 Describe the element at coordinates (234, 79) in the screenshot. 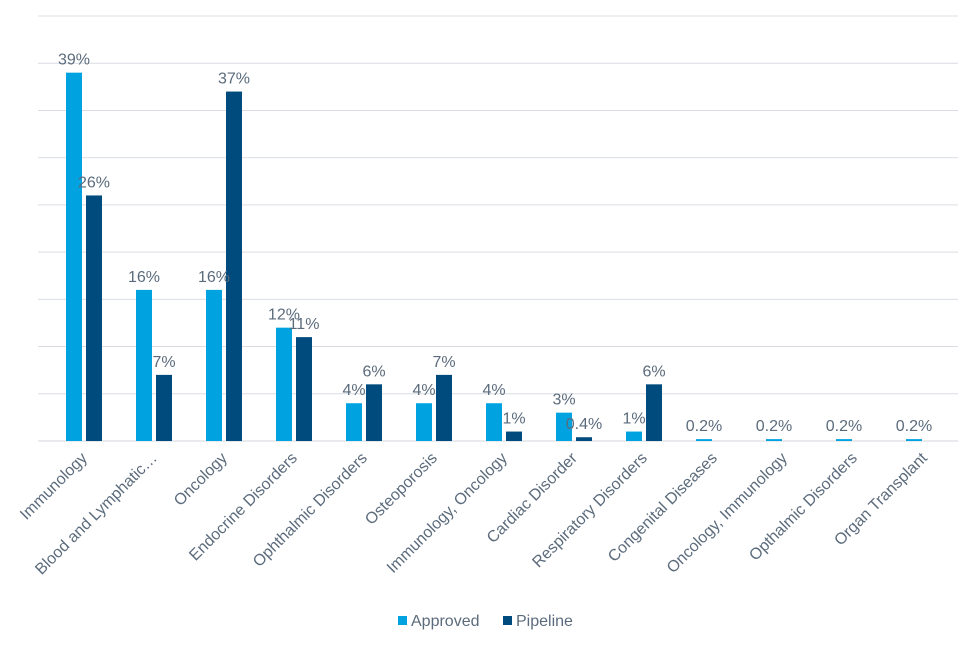

I see `data-label-pipeline: 37%` at that location.